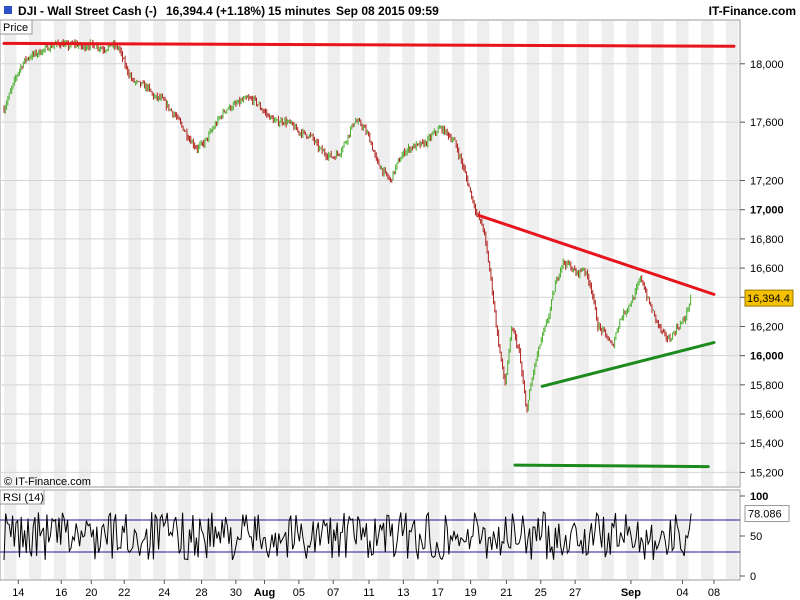 The width and height of the screenshot is (800, 600). I want to click on x-tick-label: 08, so click(714, 593).